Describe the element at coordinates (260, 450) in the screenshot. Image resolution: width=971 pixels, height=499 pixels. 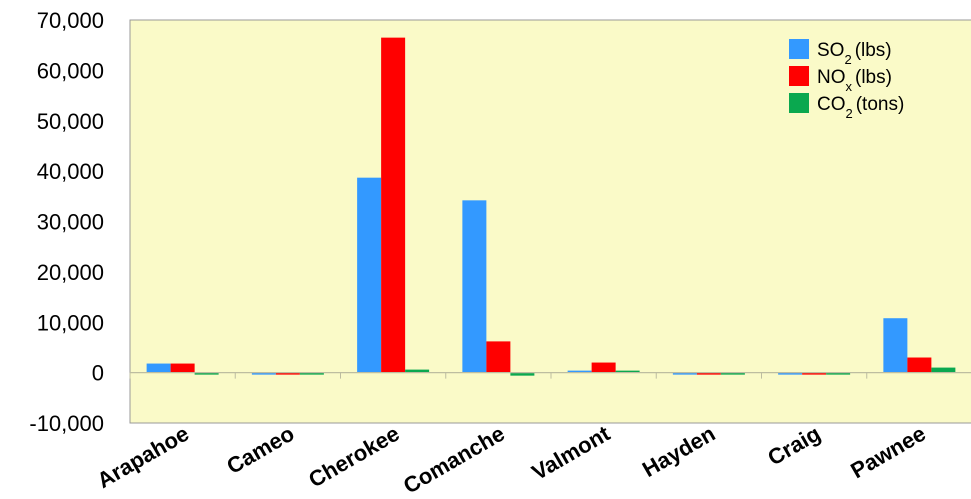
I see `x-category-label: Cameo` at that location.